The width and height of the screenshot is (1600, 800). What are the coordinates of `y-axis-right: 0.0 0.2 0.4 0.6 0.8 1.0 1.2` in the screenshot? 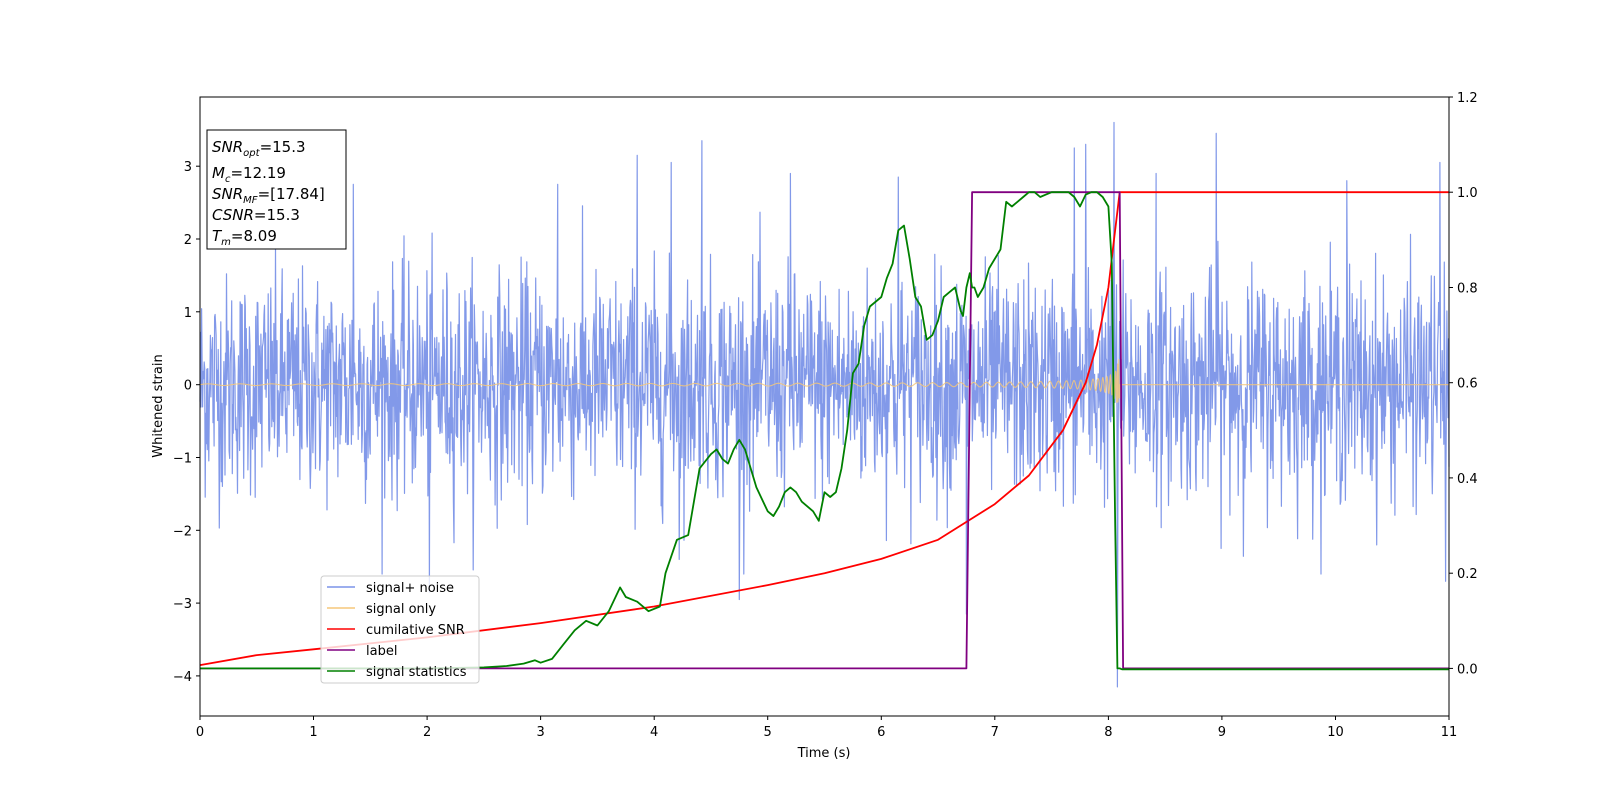 It's located at (1463, 384).